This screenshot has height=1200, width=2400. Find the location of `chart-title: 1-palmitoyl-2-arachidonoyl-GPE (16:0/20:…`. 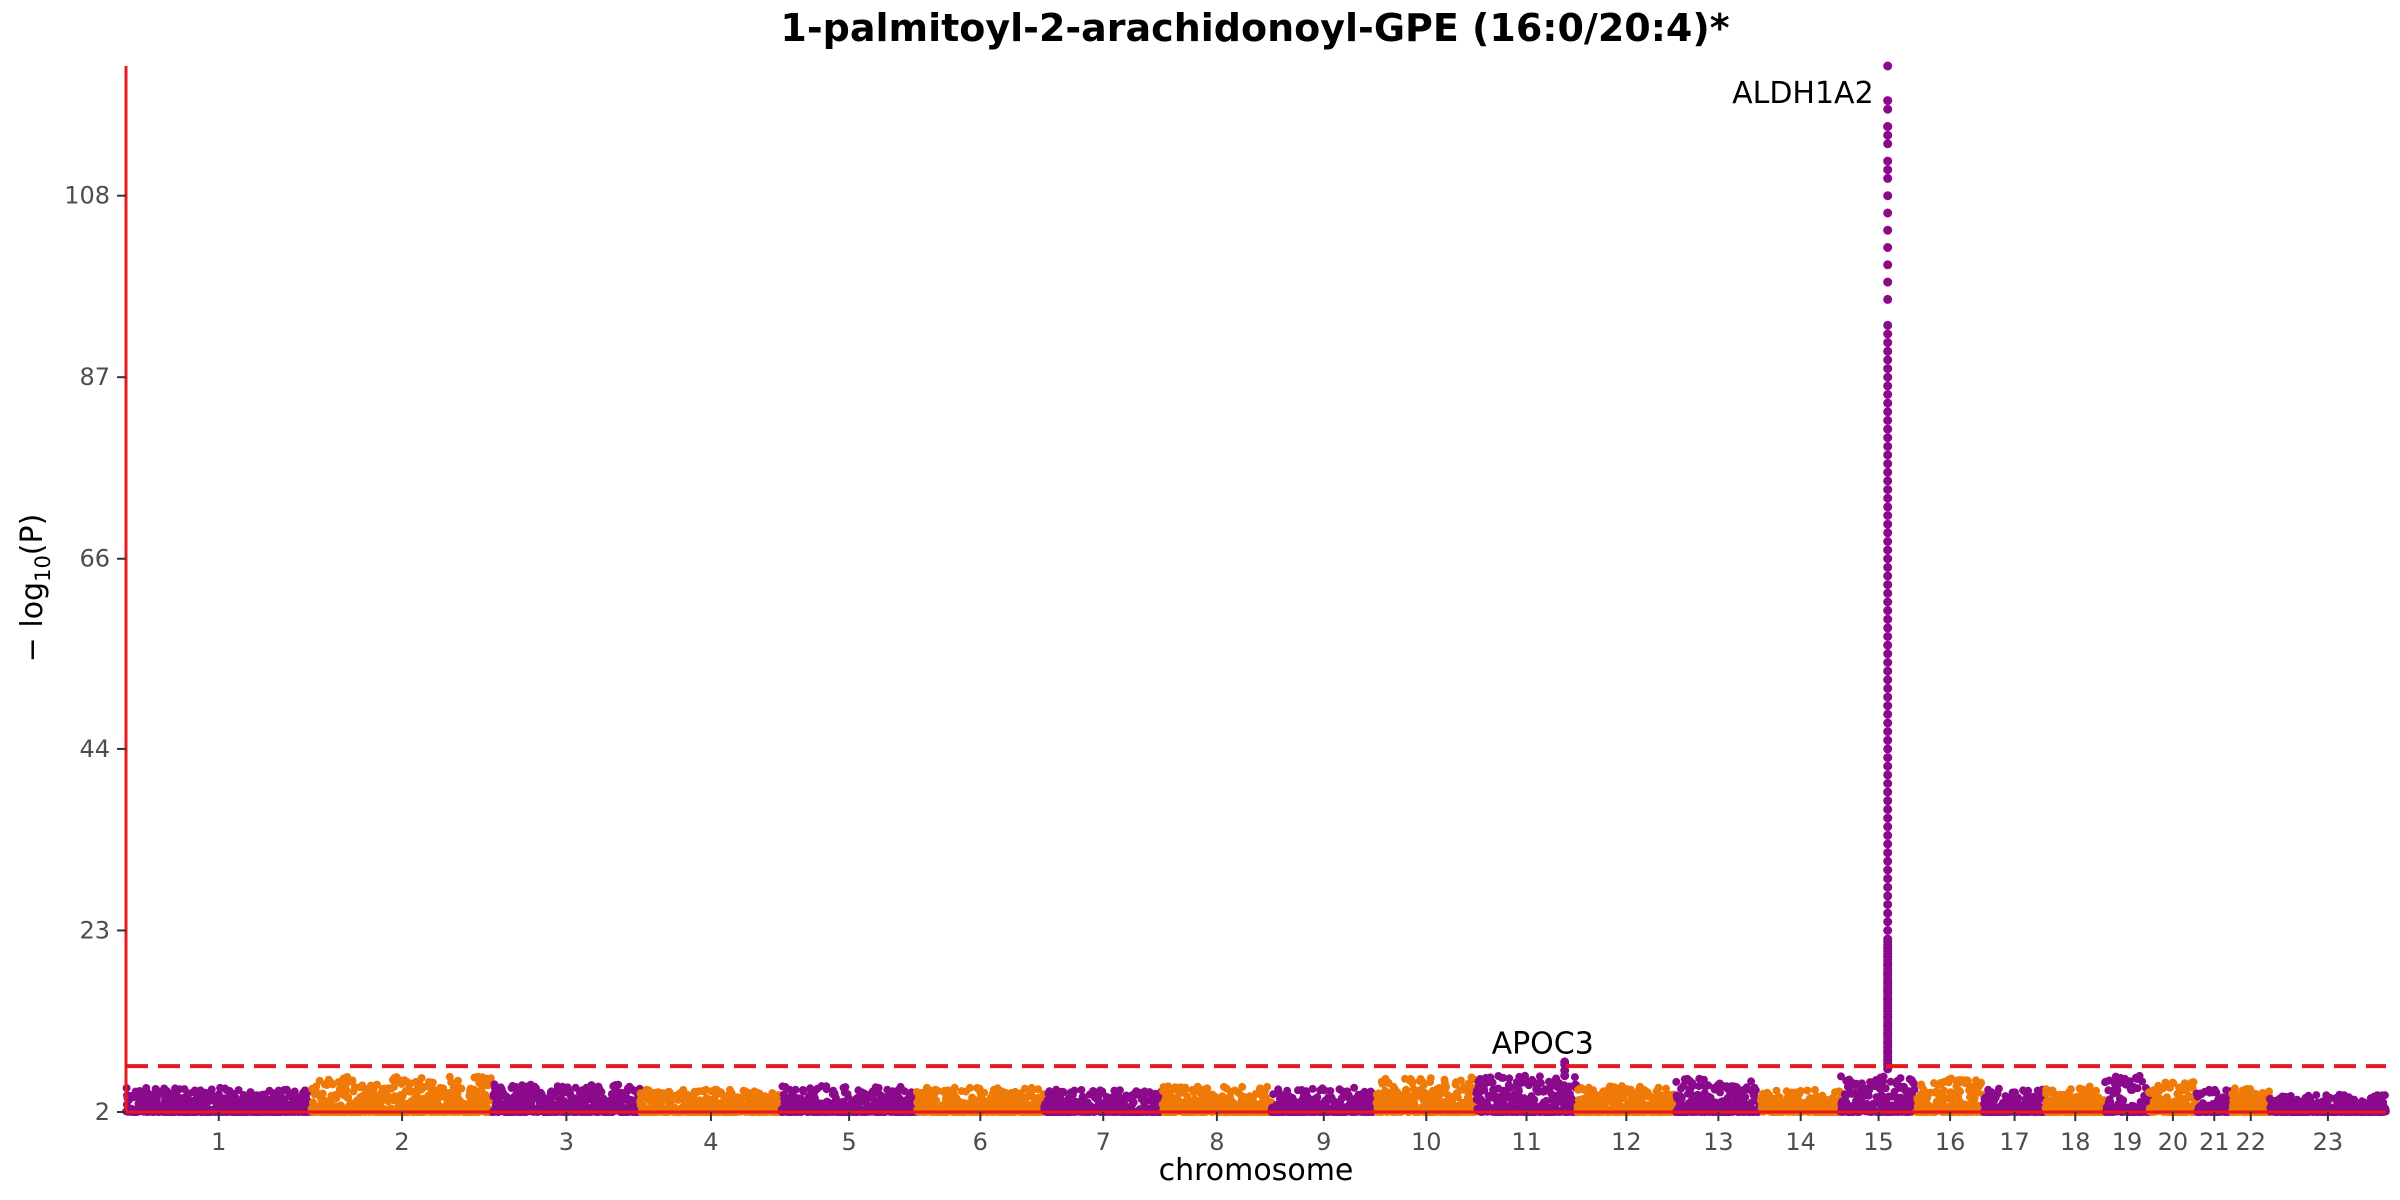

chart-title: 1-palmitoyl-2-arachidonoyl-GPE (16:0/20:… is located at coordinates (1255, 28).